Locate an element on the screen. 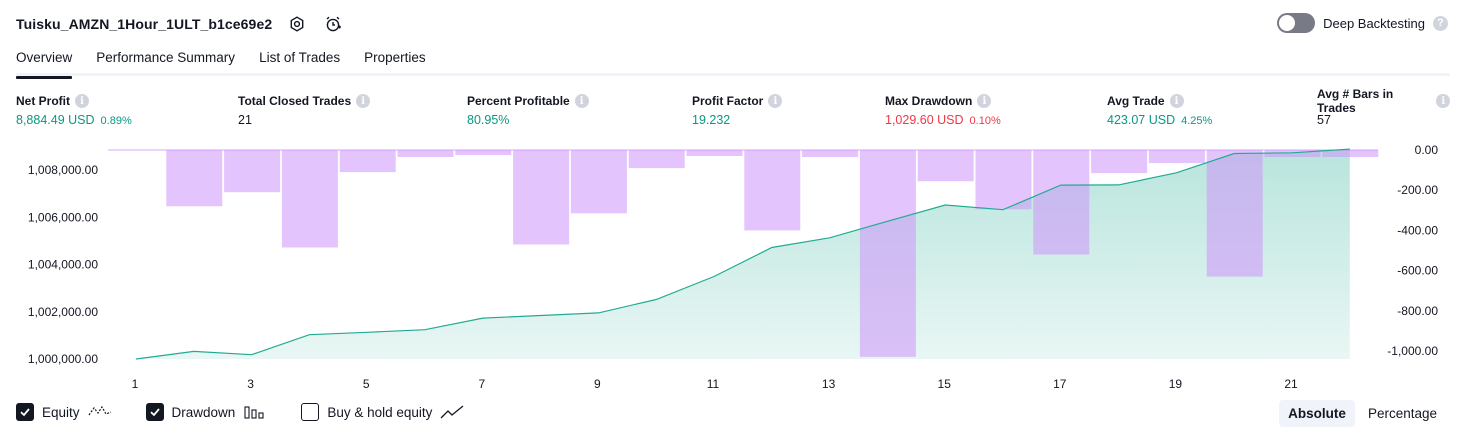 Image resolution: width=1466 pixels, height=438 pixels. absolute-button: Absolute is located at coordinates (1317, 413).